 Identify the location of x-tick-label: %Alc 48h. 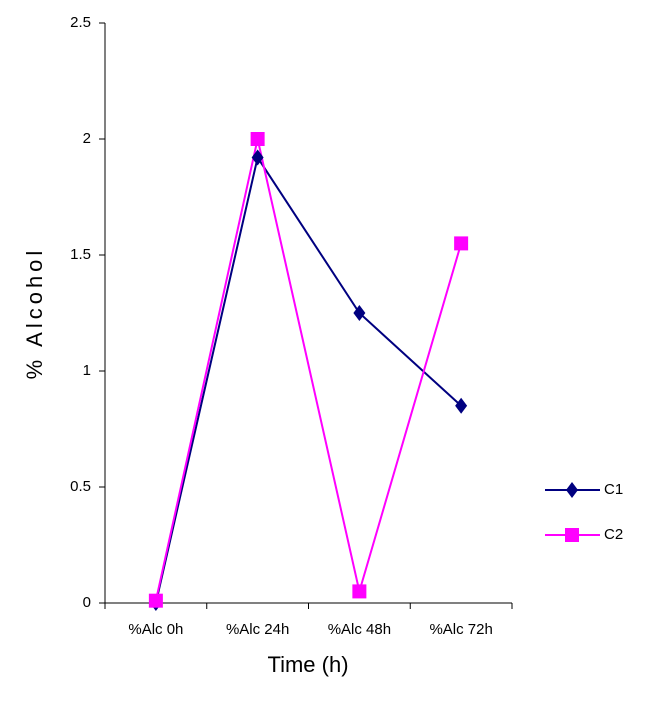
(359, 629).